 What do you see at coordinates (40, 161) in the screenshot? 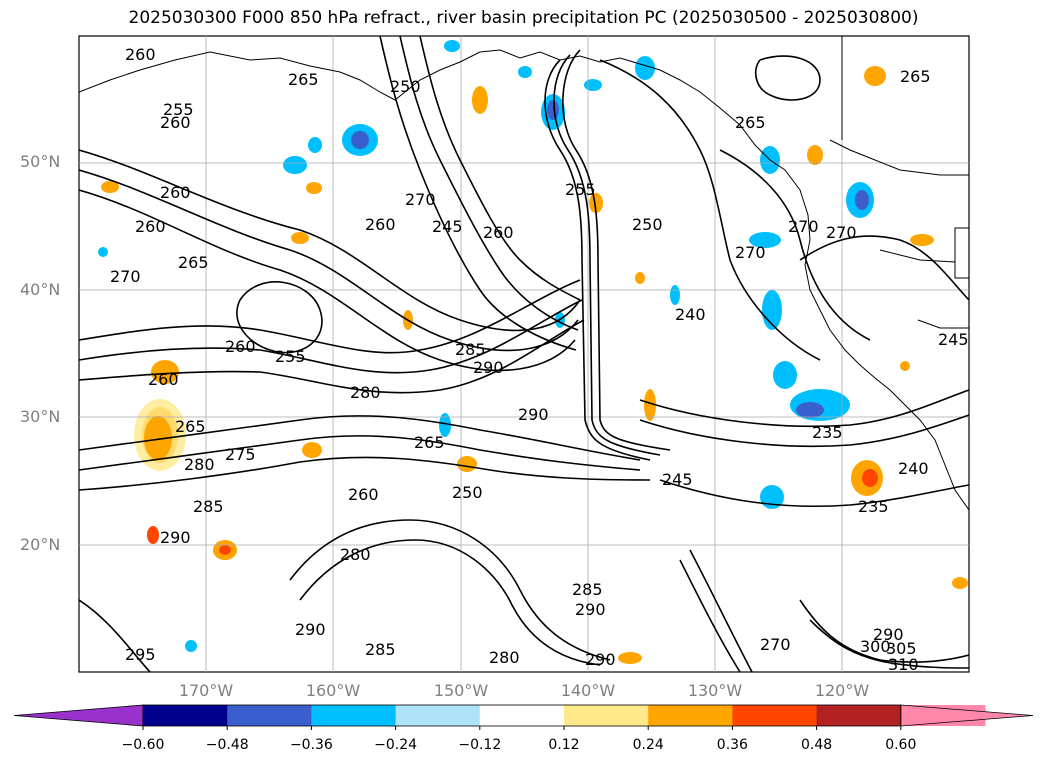
I see `lat-label-50n: 50°N` at bounding box center [40, 161].